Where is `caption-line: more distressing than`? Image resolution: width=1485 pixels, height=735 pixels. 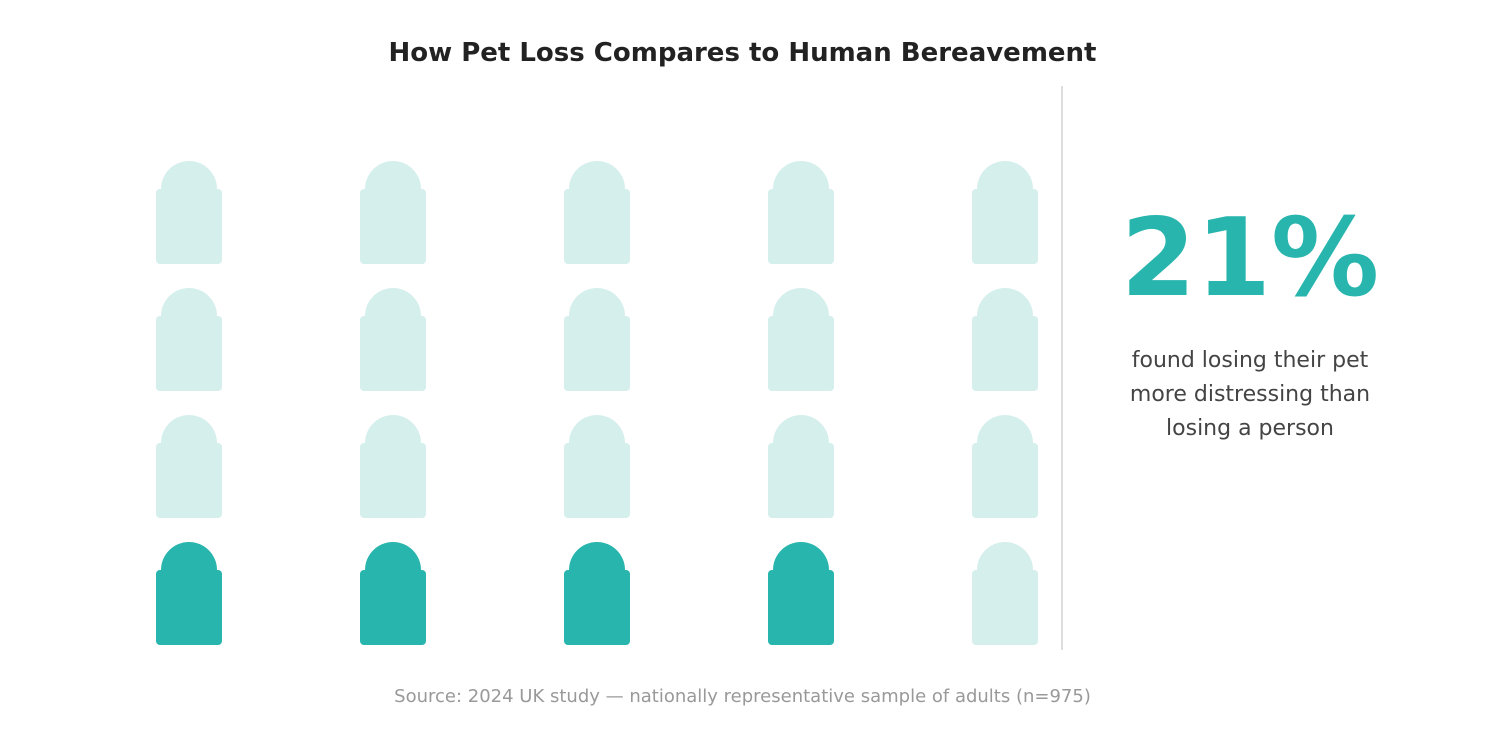
caption-line: more distressing than is located at coordinates (1250, 394).